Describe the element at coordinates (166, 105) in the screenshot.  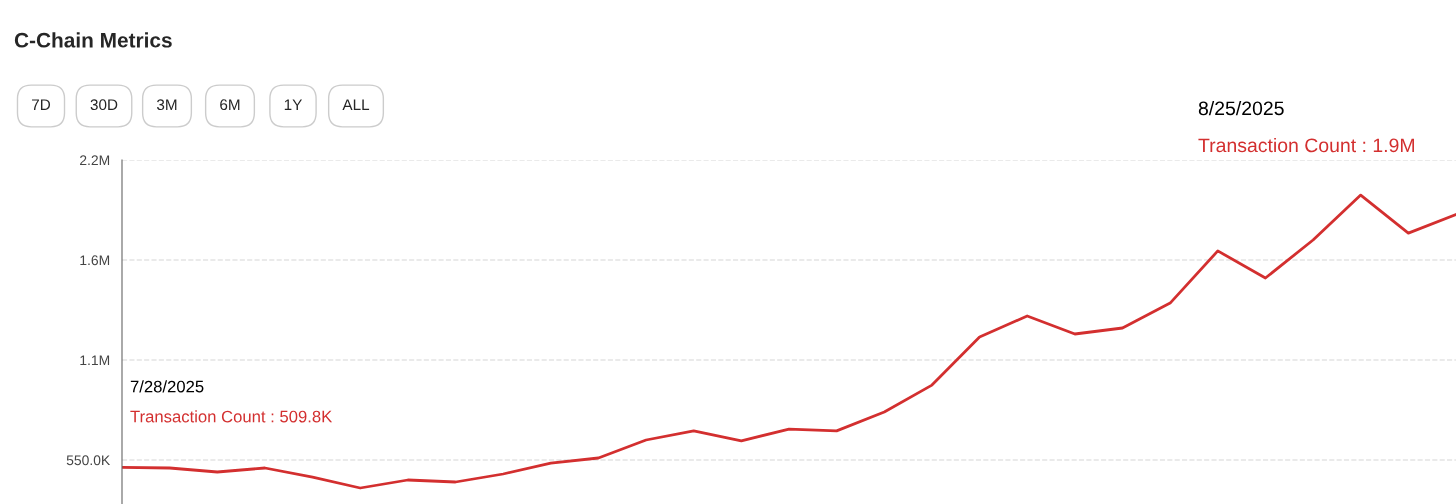
I see `text: 3M` at that location.